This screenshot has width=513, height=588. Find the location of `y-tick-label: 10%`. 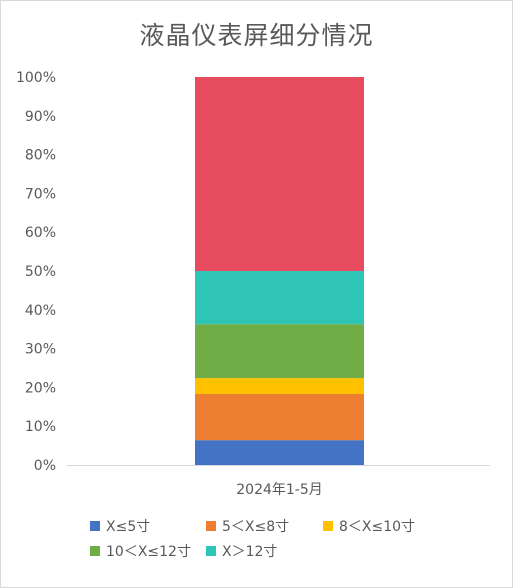

y-tick-label: 10% is located at coordinates (40, 427).